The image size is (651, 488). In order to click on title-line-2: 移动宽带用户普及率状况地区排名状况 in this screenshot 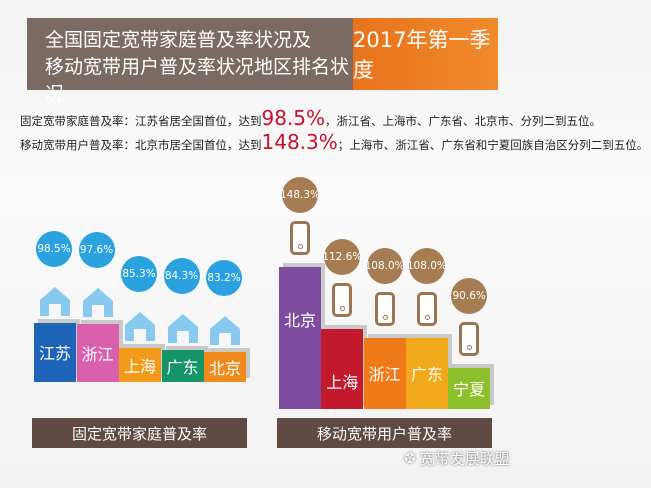, I will do `click(197, 80)`.